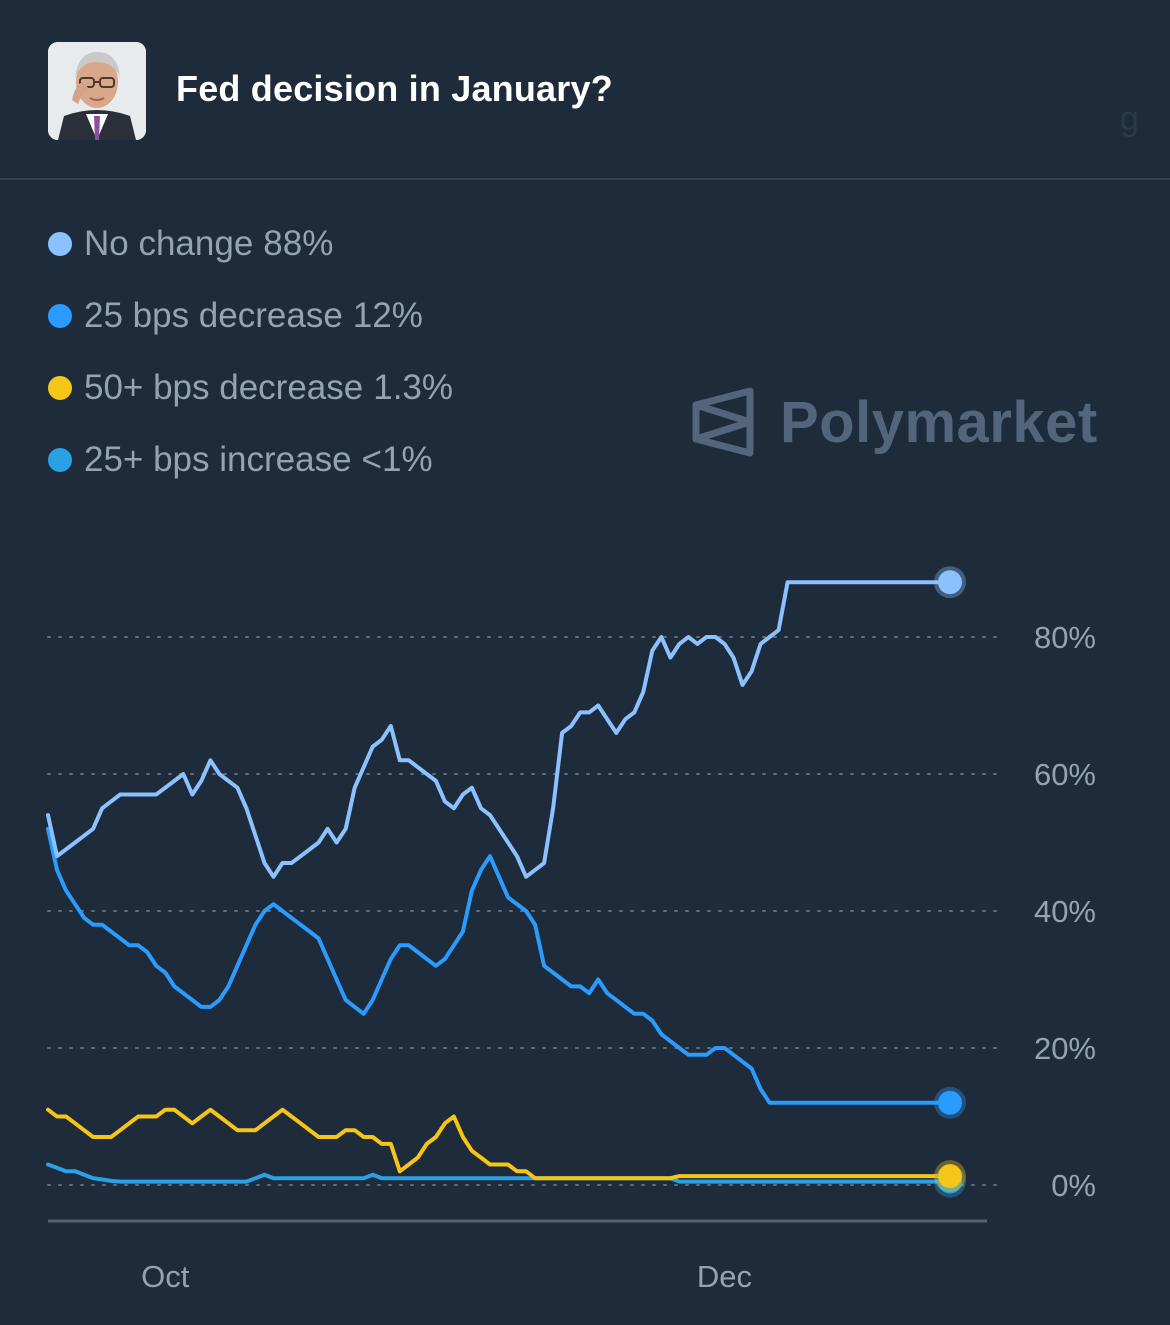 This screenshot has width=1170, height=1325. Describe the element at coordinates (724, 1276) in the screenshot. I see `x-tick-label: Dec` at that location.